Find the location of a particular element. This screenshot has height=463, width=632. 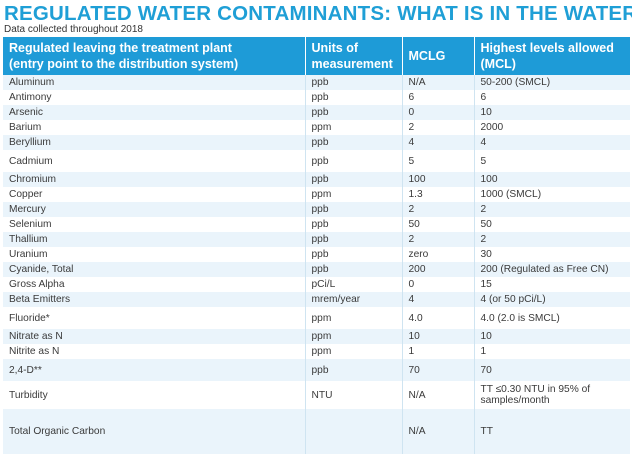

mclg-cell: 1.3 is located at coordinates (438, 194).